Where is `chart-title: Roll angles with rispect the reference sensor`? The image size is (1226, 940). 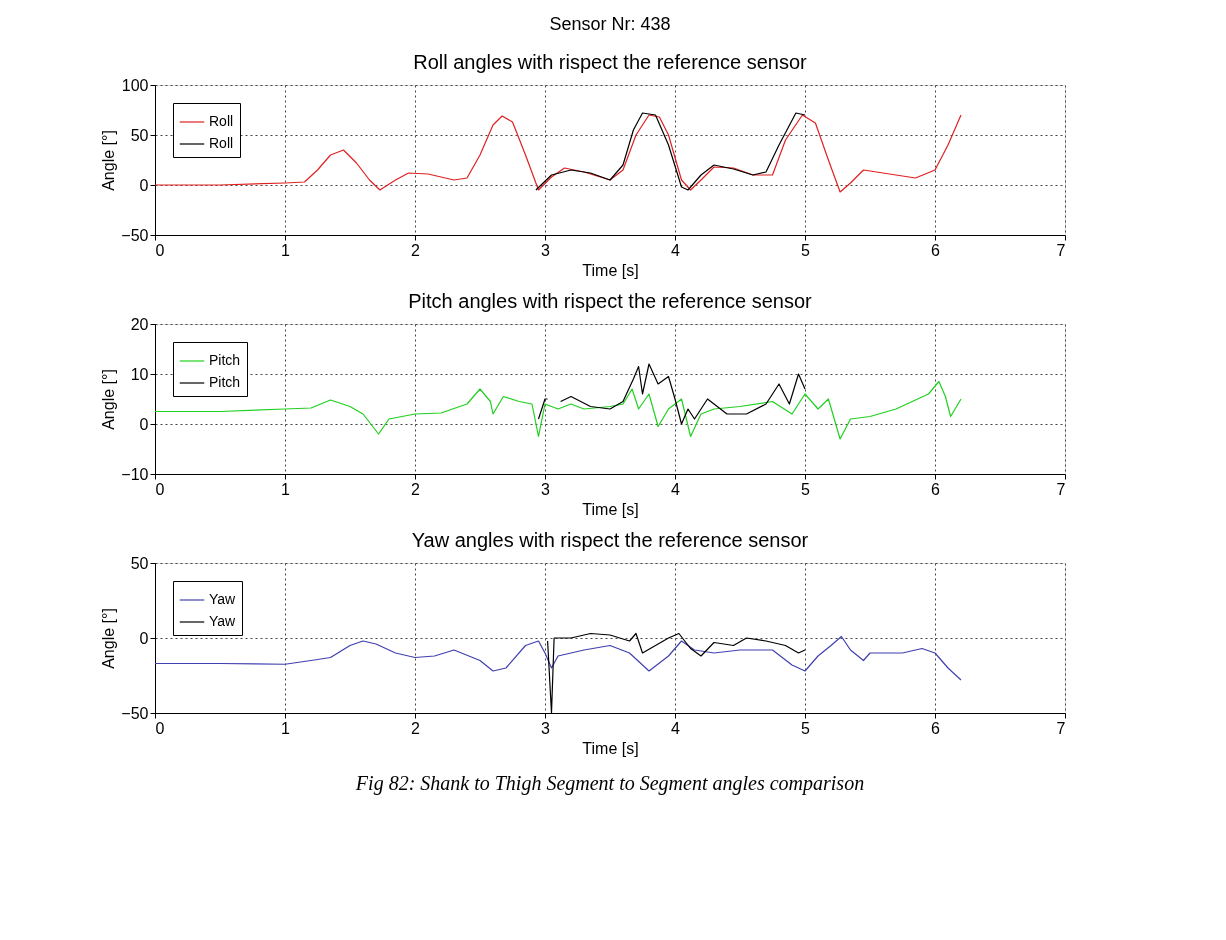 chart-title: Roll angles with rispect the reference sensor is located at coordinates (610, 62).